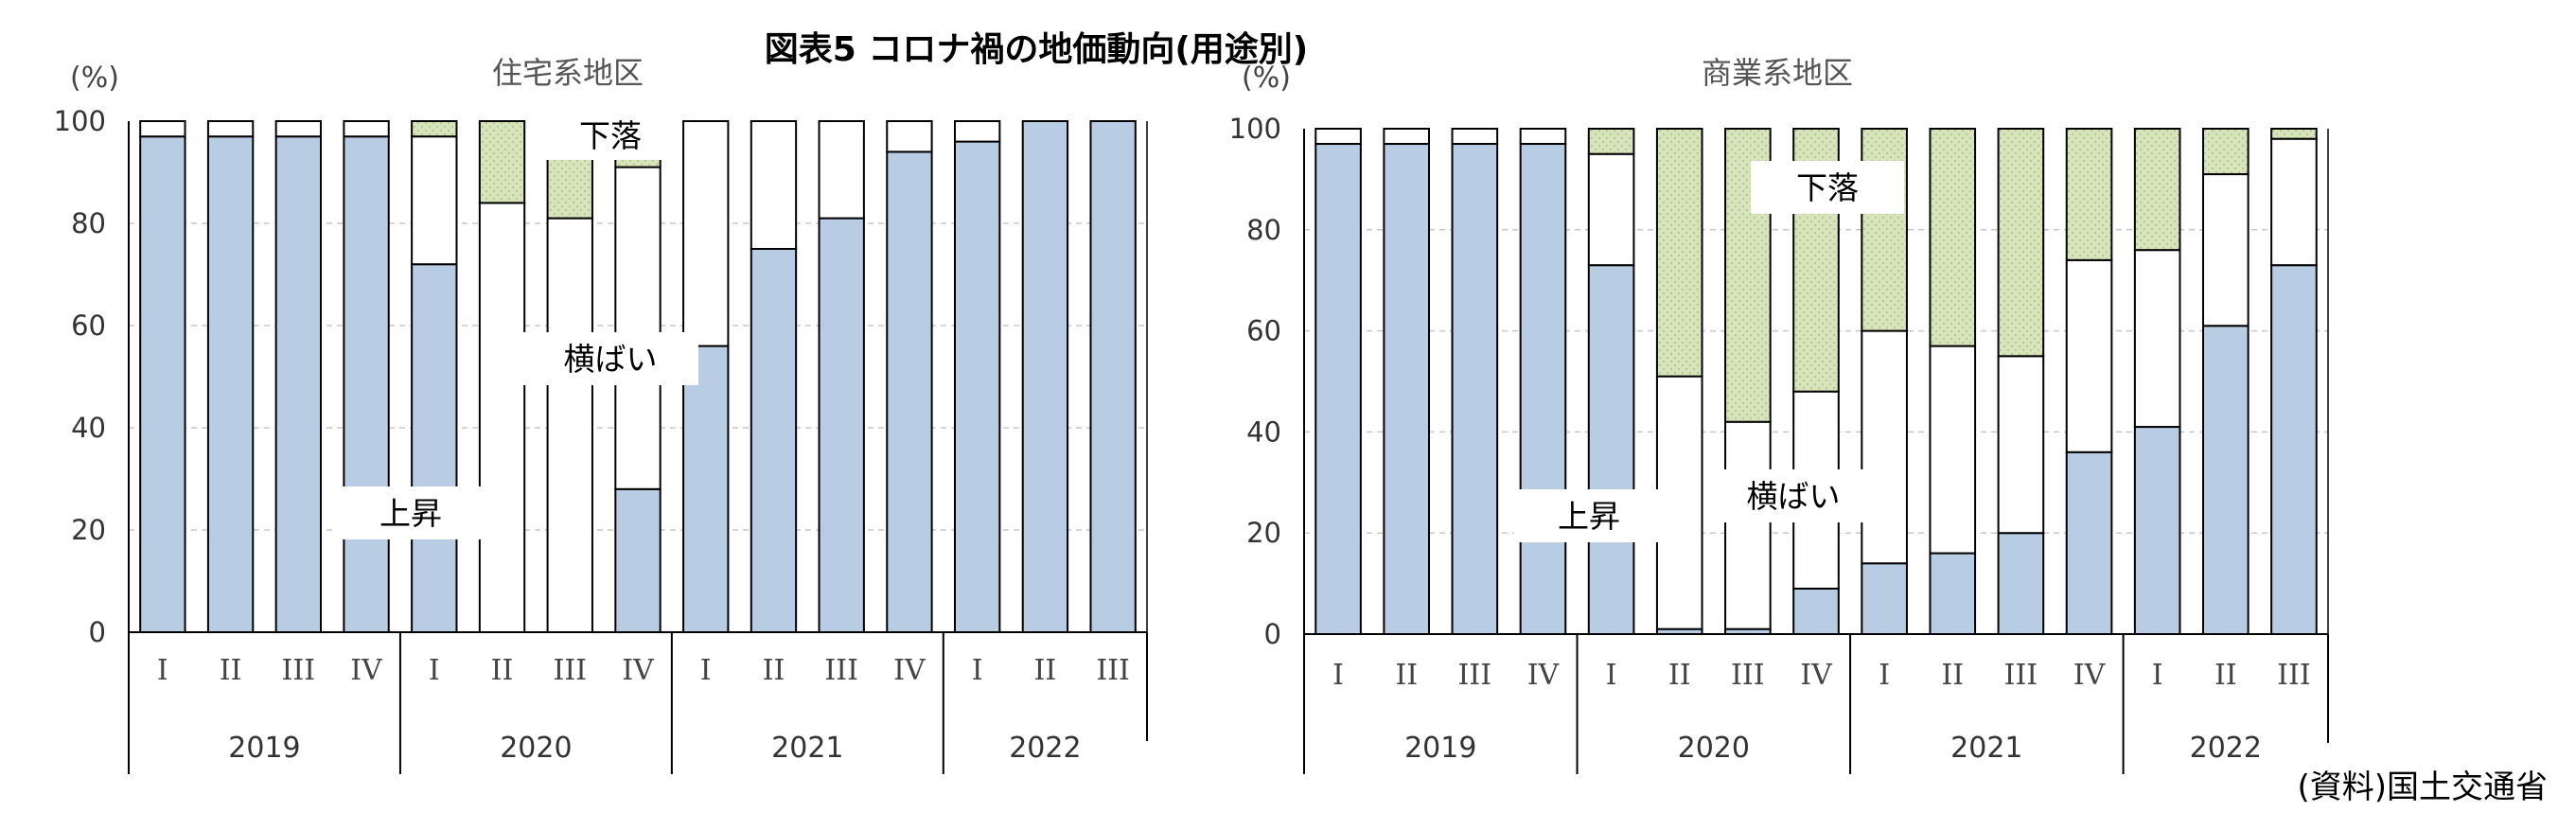 This screenshot has height=830, width=2576. I want to click on year-label: 2022, so click(2226, 749).